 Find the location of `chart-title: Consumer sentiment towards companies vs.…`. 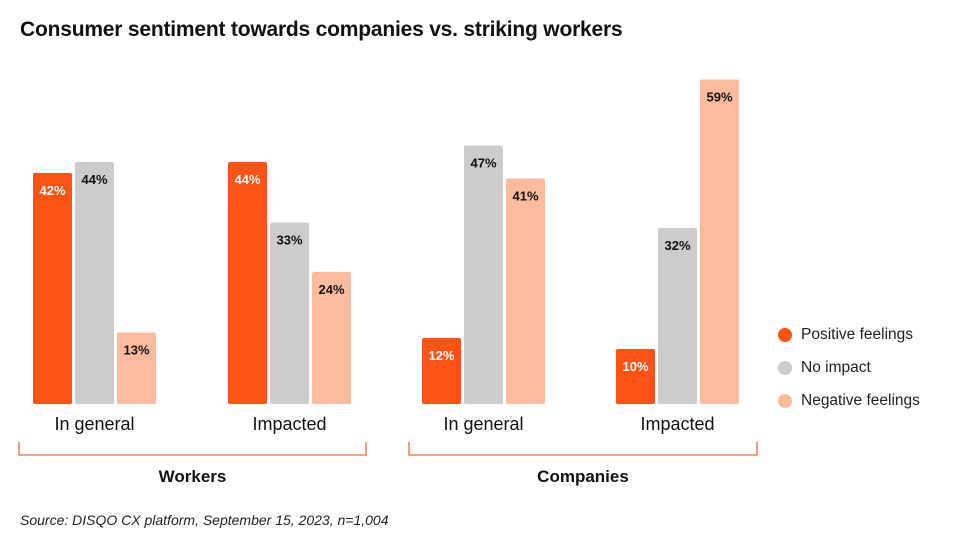

chart-title: Consumer sentiment towards companies vs.… is located at coordinates (321, 29).